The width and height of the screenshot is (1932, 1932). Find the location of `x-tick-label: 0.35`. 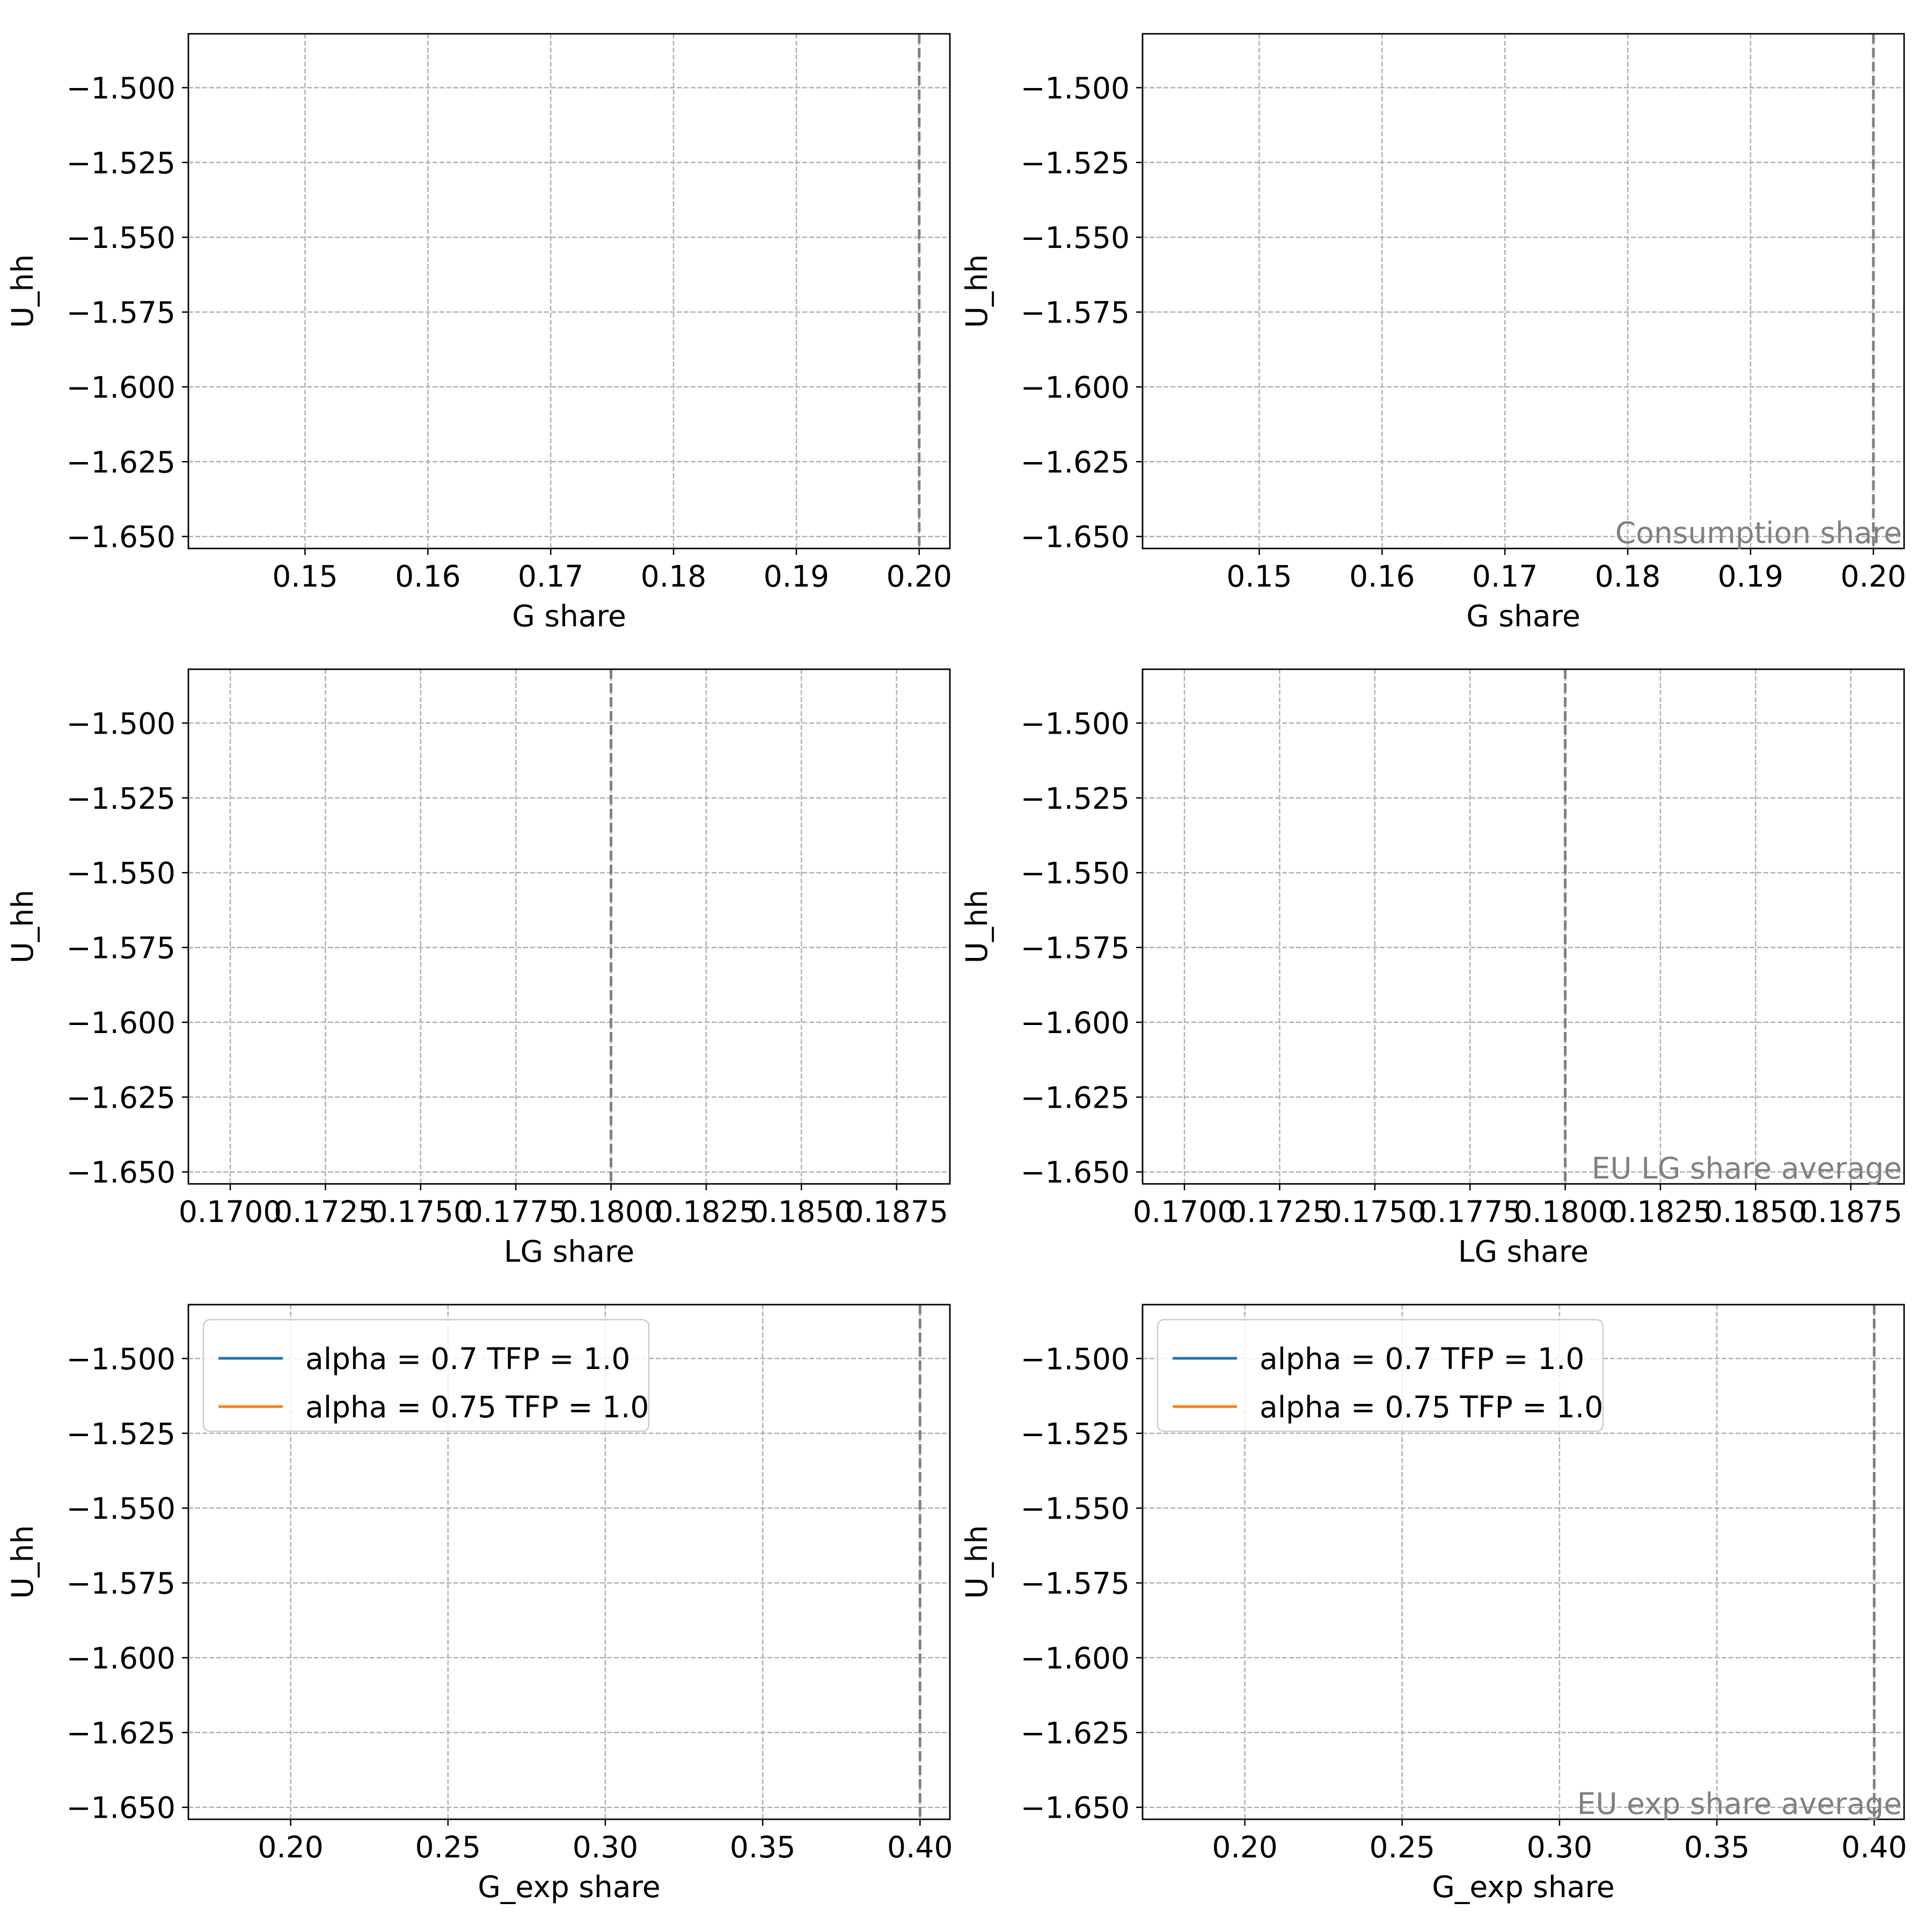

x-tick-label: 0.35 is located at coordinates (1717, 1847).